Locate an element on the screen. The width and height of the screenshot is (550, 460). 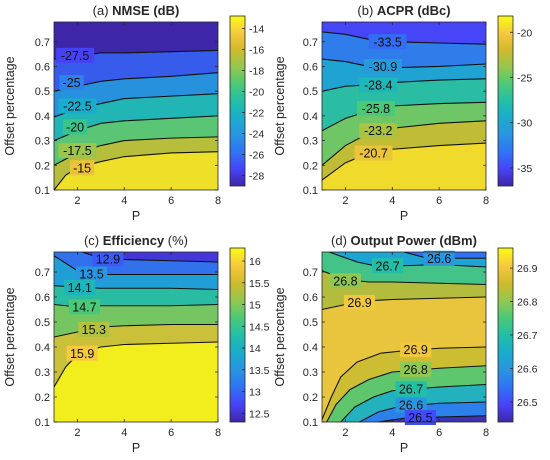
y-tick-label: 0.1 is located at coordinates (310, 191).